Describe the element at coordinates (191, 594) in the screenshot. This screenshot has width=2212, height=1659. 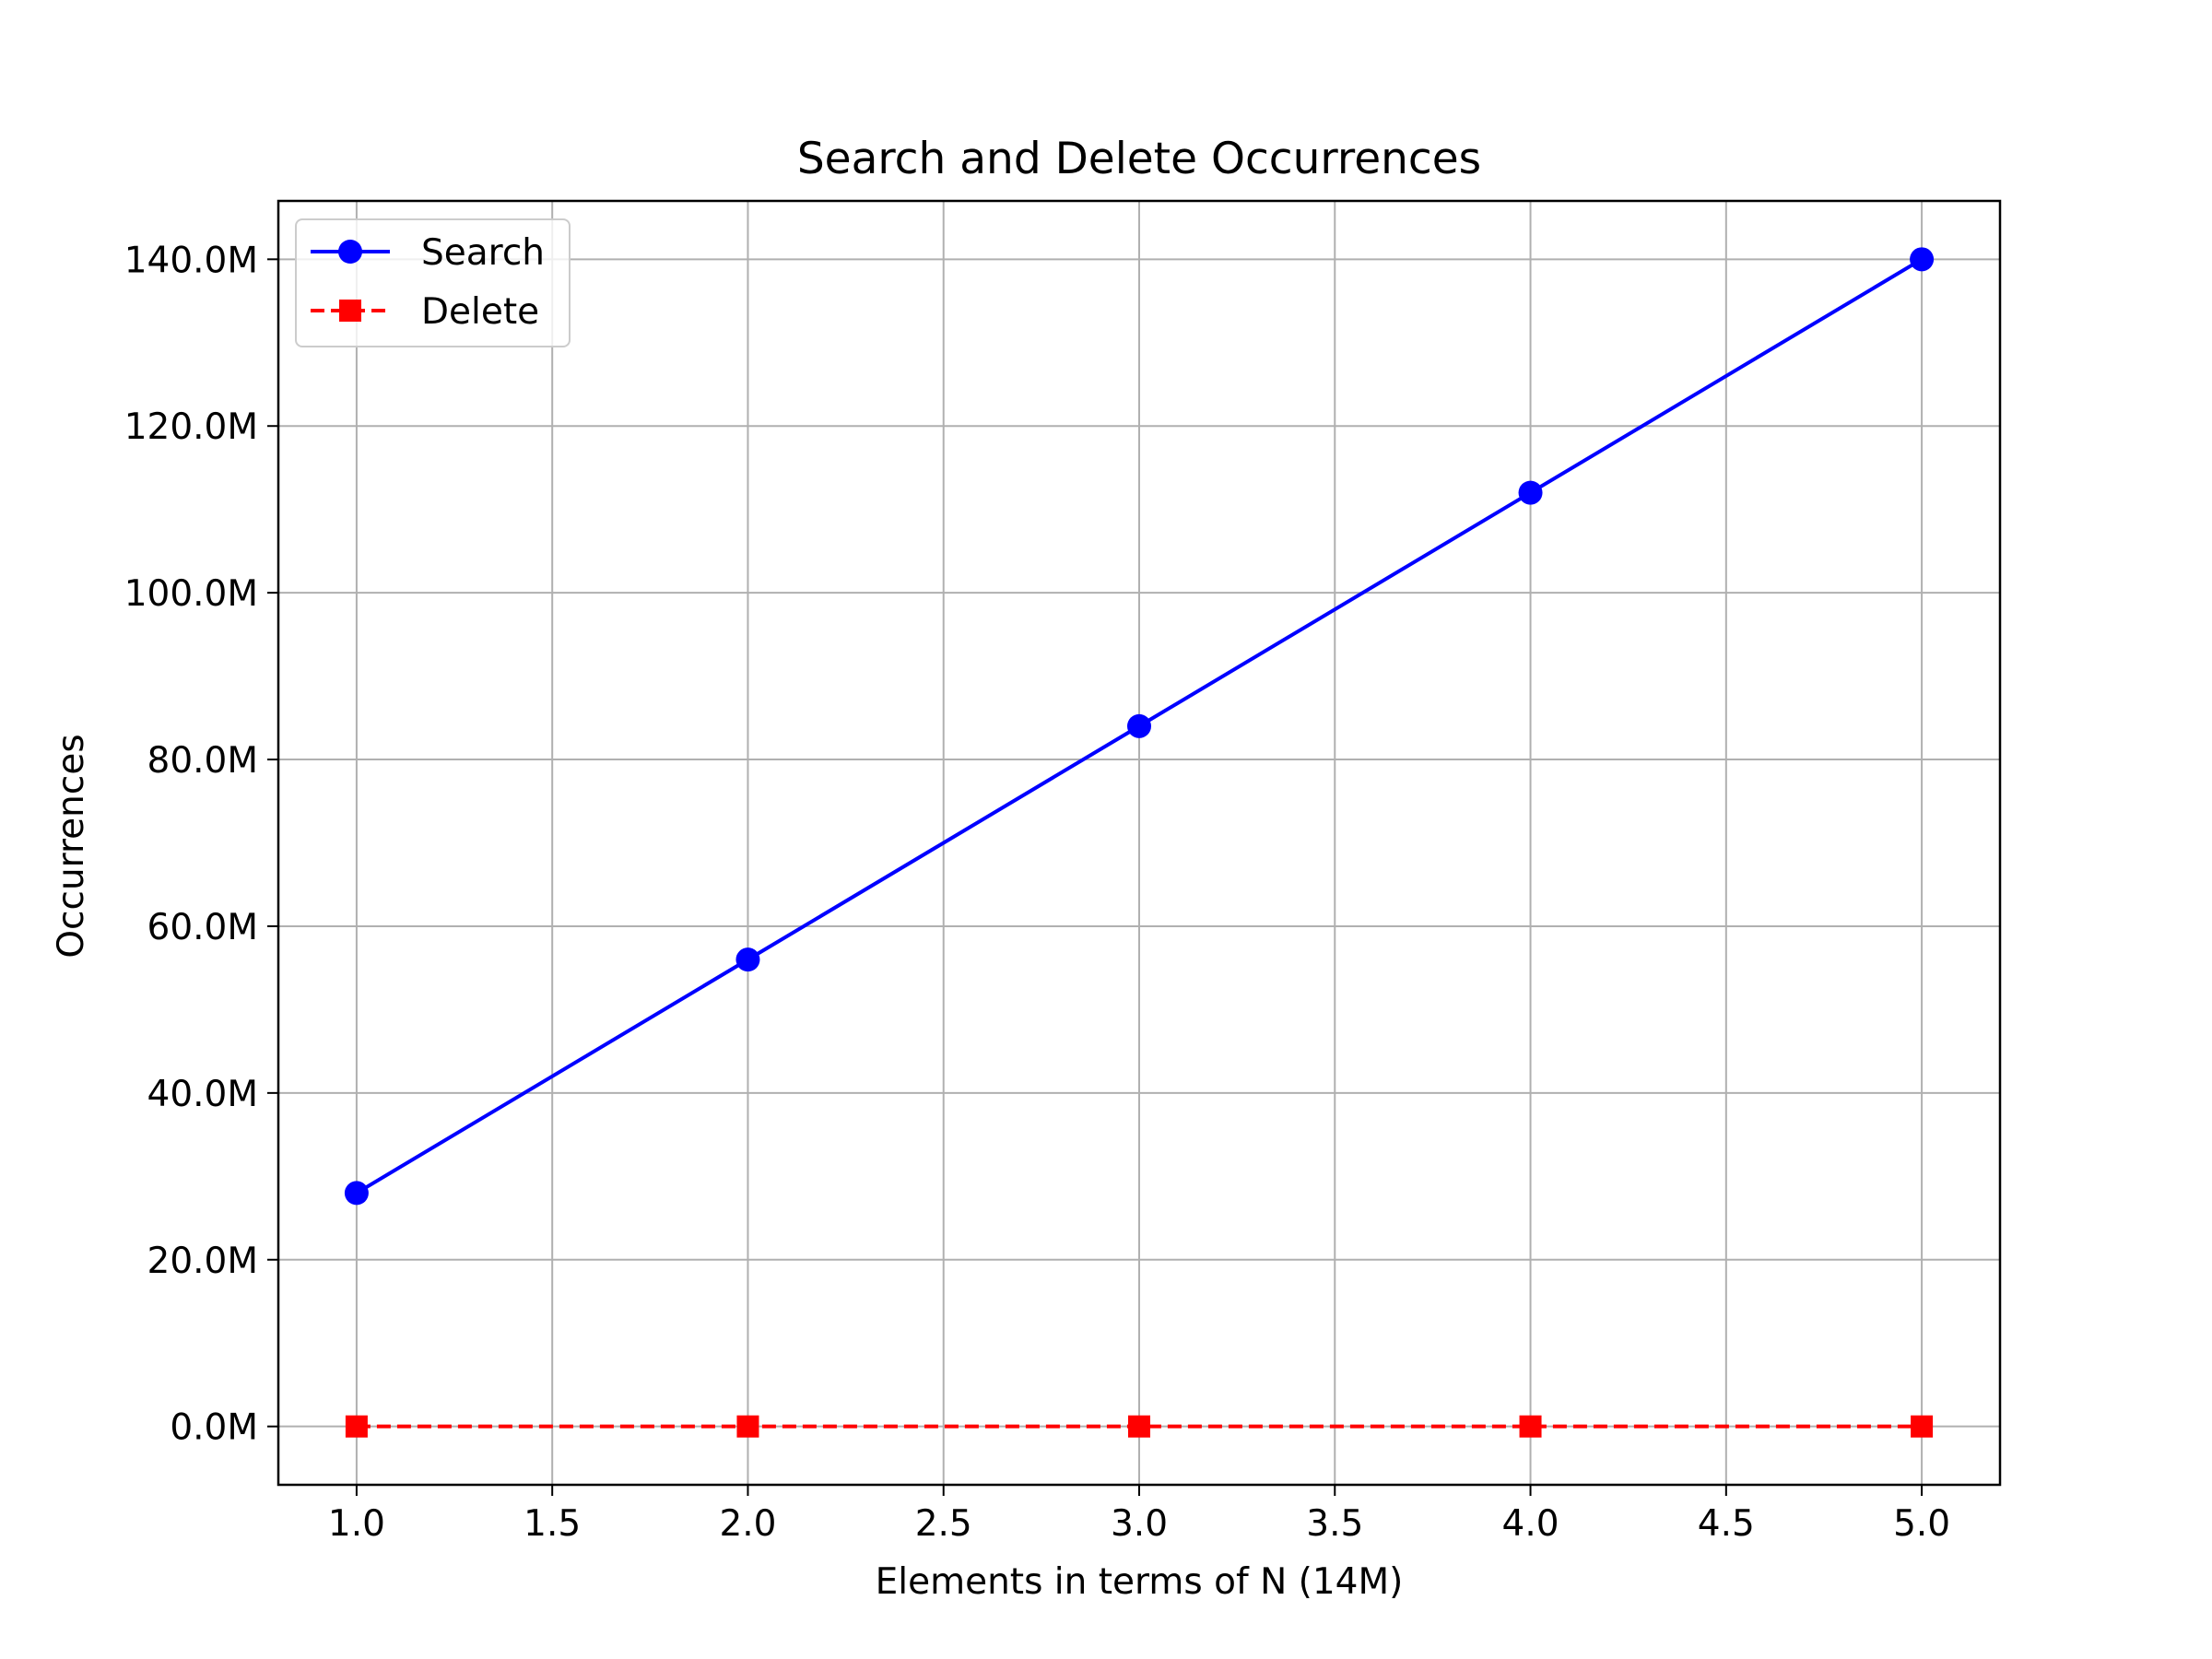
I see `y-tick-label: 100.0M` at that location.